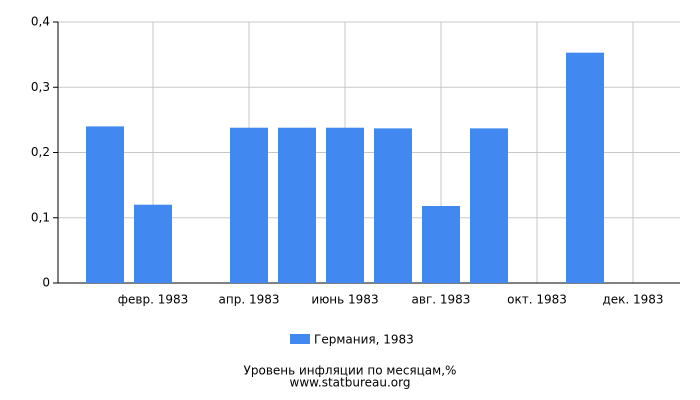 This screenshot has height=400, width=700. I want to click on footer-url: www.statbureau.org, so click(350, 383).